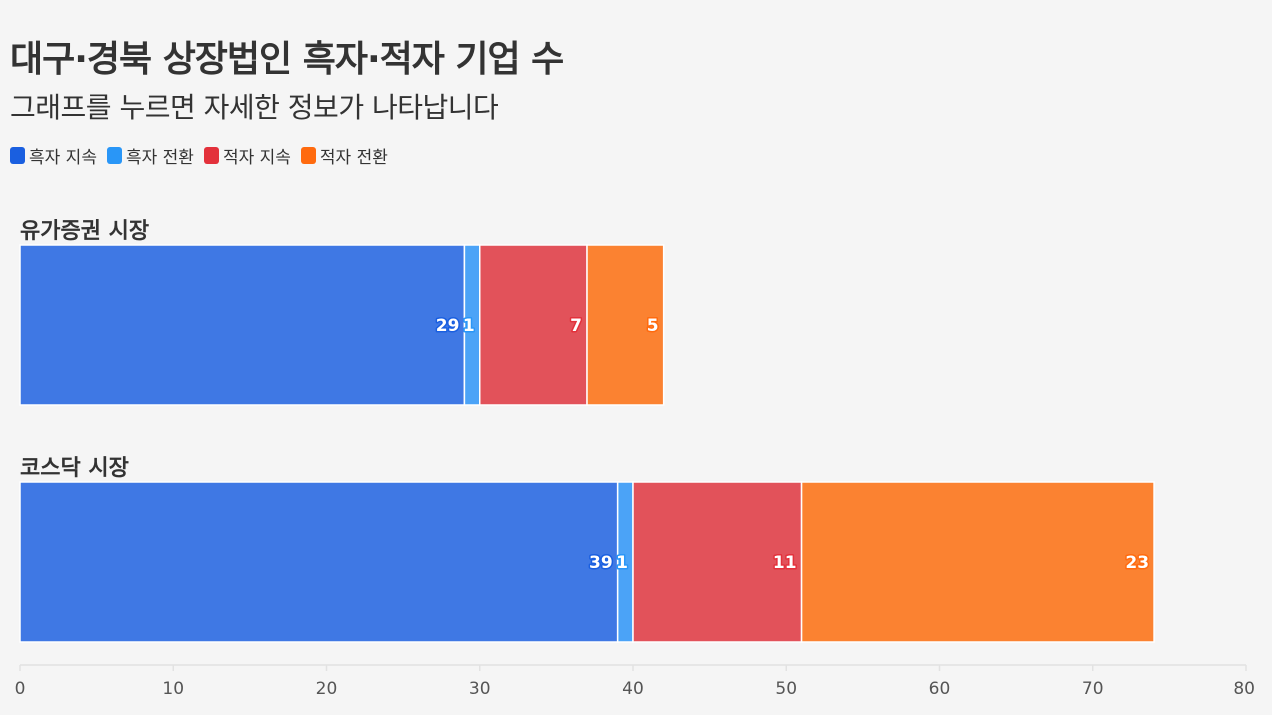 The height and width of the screenshot is (715, 1272). Describe the element at coordinates (653, 326) in the screenshot. I see `data-label: 5` at that location.